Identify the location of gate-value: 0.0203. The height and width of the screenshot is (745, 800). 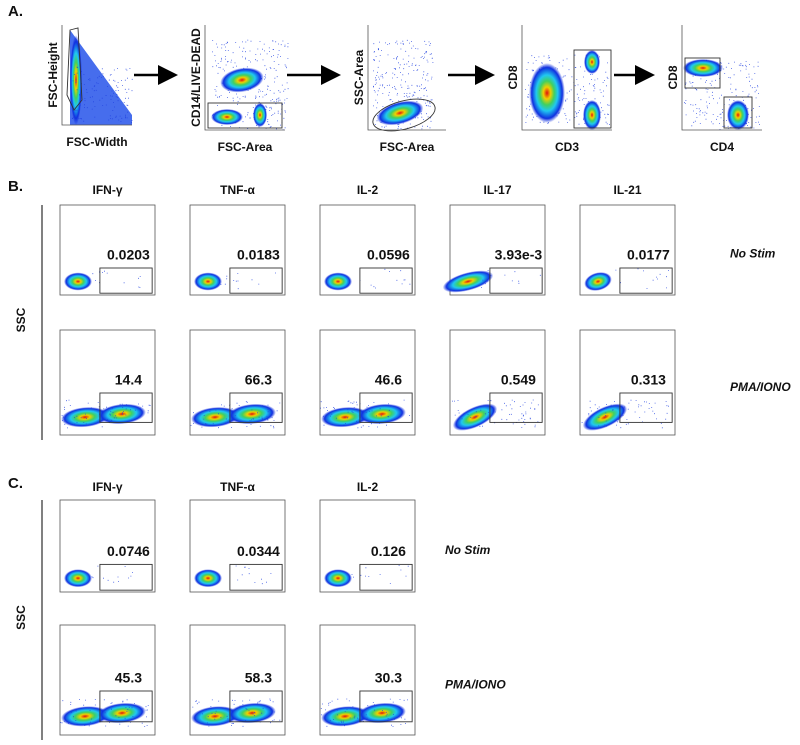
(128, 255).